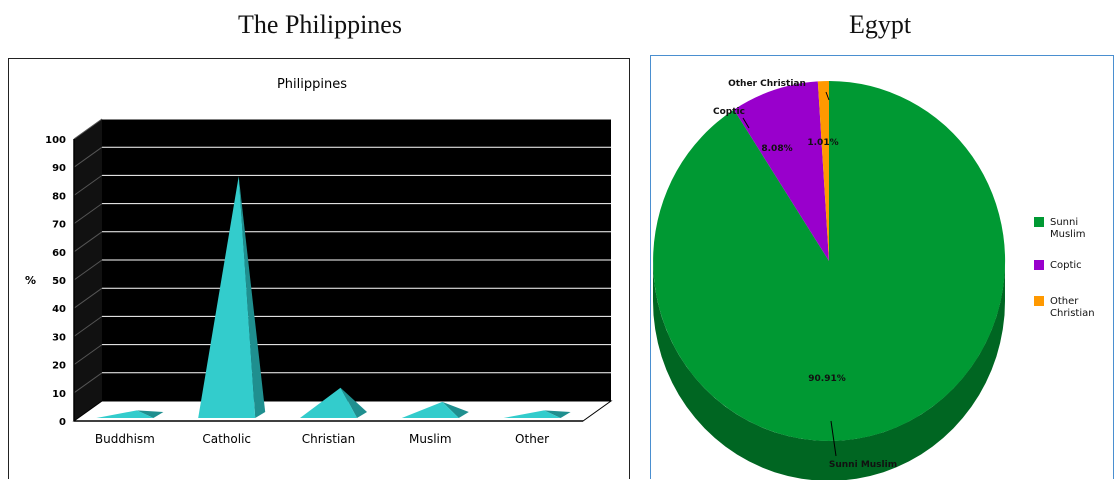 The width and height of the screenshot is (1117, 485). Describe the element at coordinates (767, 84) in the screenshot. I see `pie-callout-label: Other Christian` at that location.